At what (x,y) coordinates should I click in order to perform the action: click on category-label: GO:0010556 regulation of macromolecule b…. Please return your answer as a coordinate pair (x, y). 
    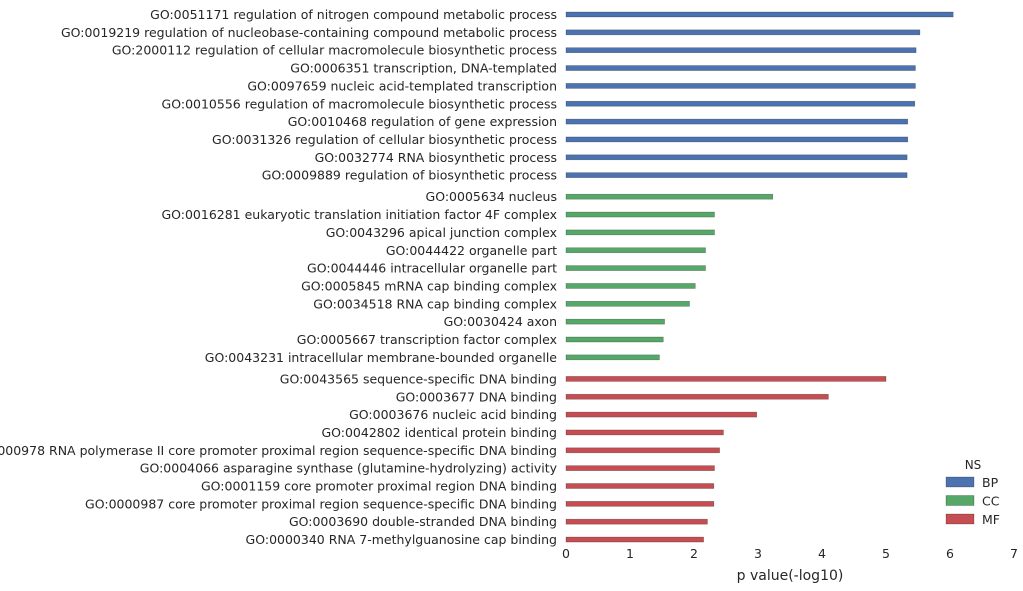
    Looking at the image, I should click on (359, 103).